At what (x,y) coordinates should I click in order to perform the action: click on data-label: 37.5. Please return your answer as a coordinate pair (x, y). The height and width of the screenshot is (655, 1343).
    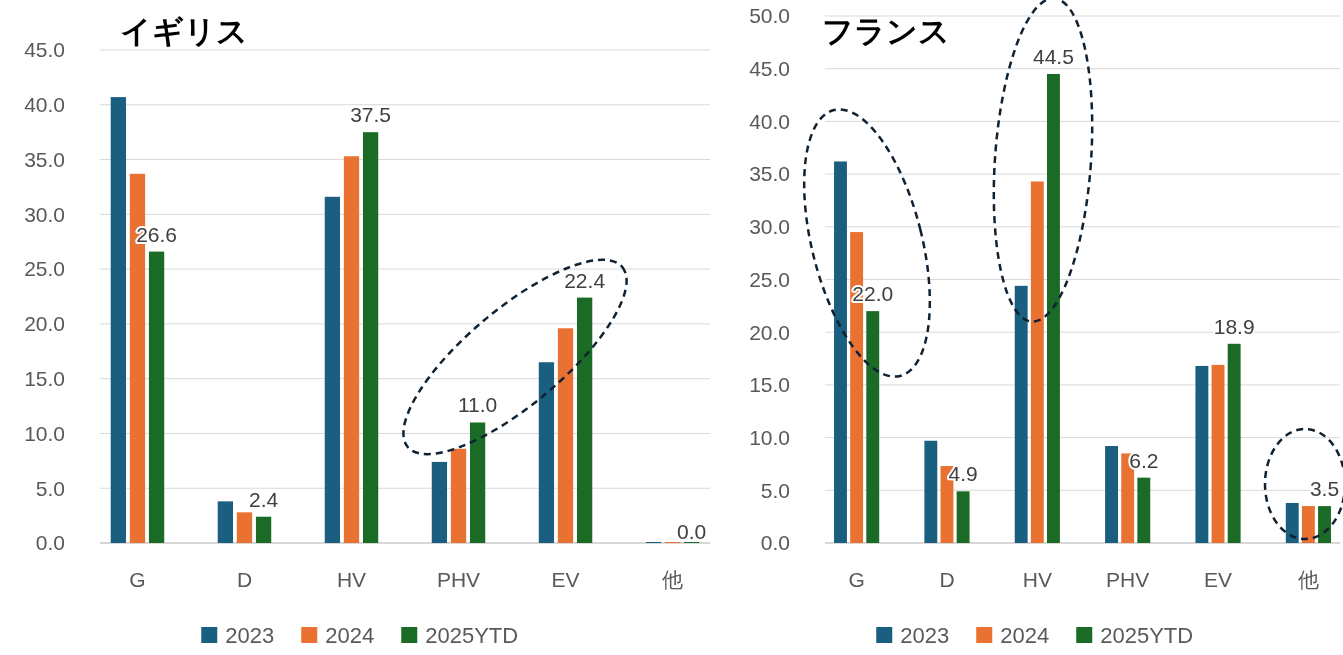
    Looking at the image, I should click on (371, 115).